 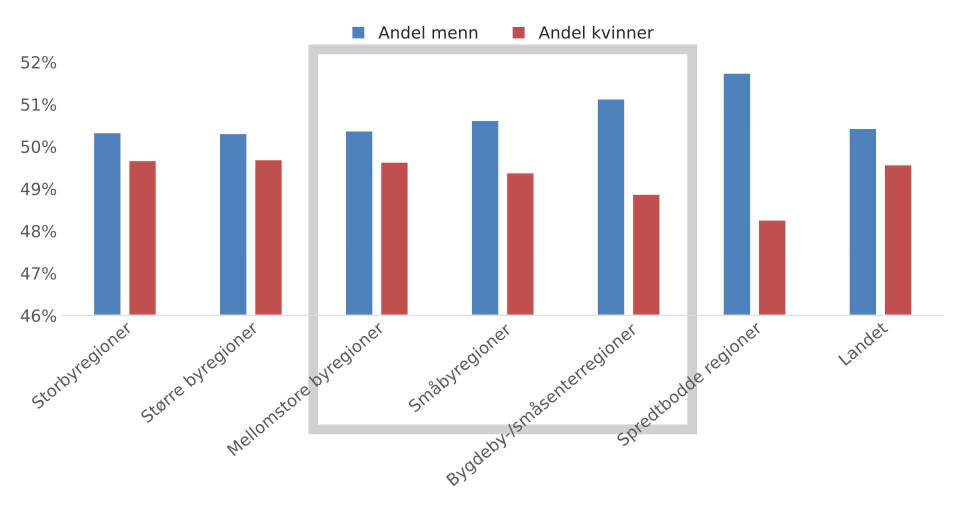 I want to click on y-tick-label: 49%, so click(x=38, y=189).